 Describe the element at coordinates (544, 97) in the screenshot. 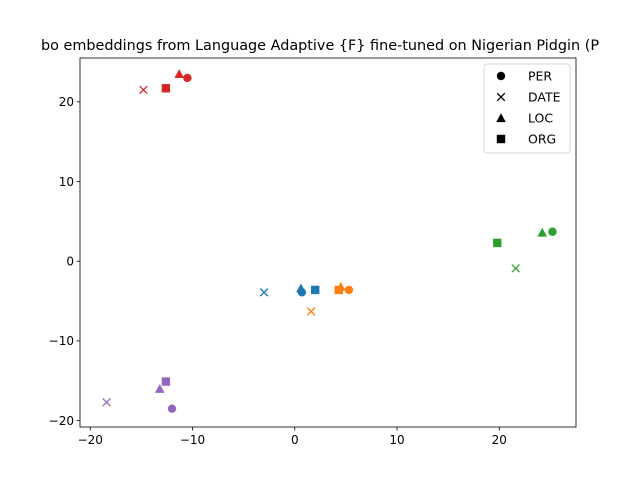

I see `legend-label: DATE` at that location.